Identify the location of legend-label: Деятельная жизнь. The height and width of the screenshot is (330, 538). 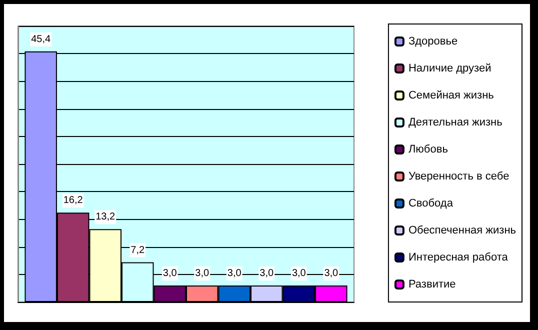
(455, 122).